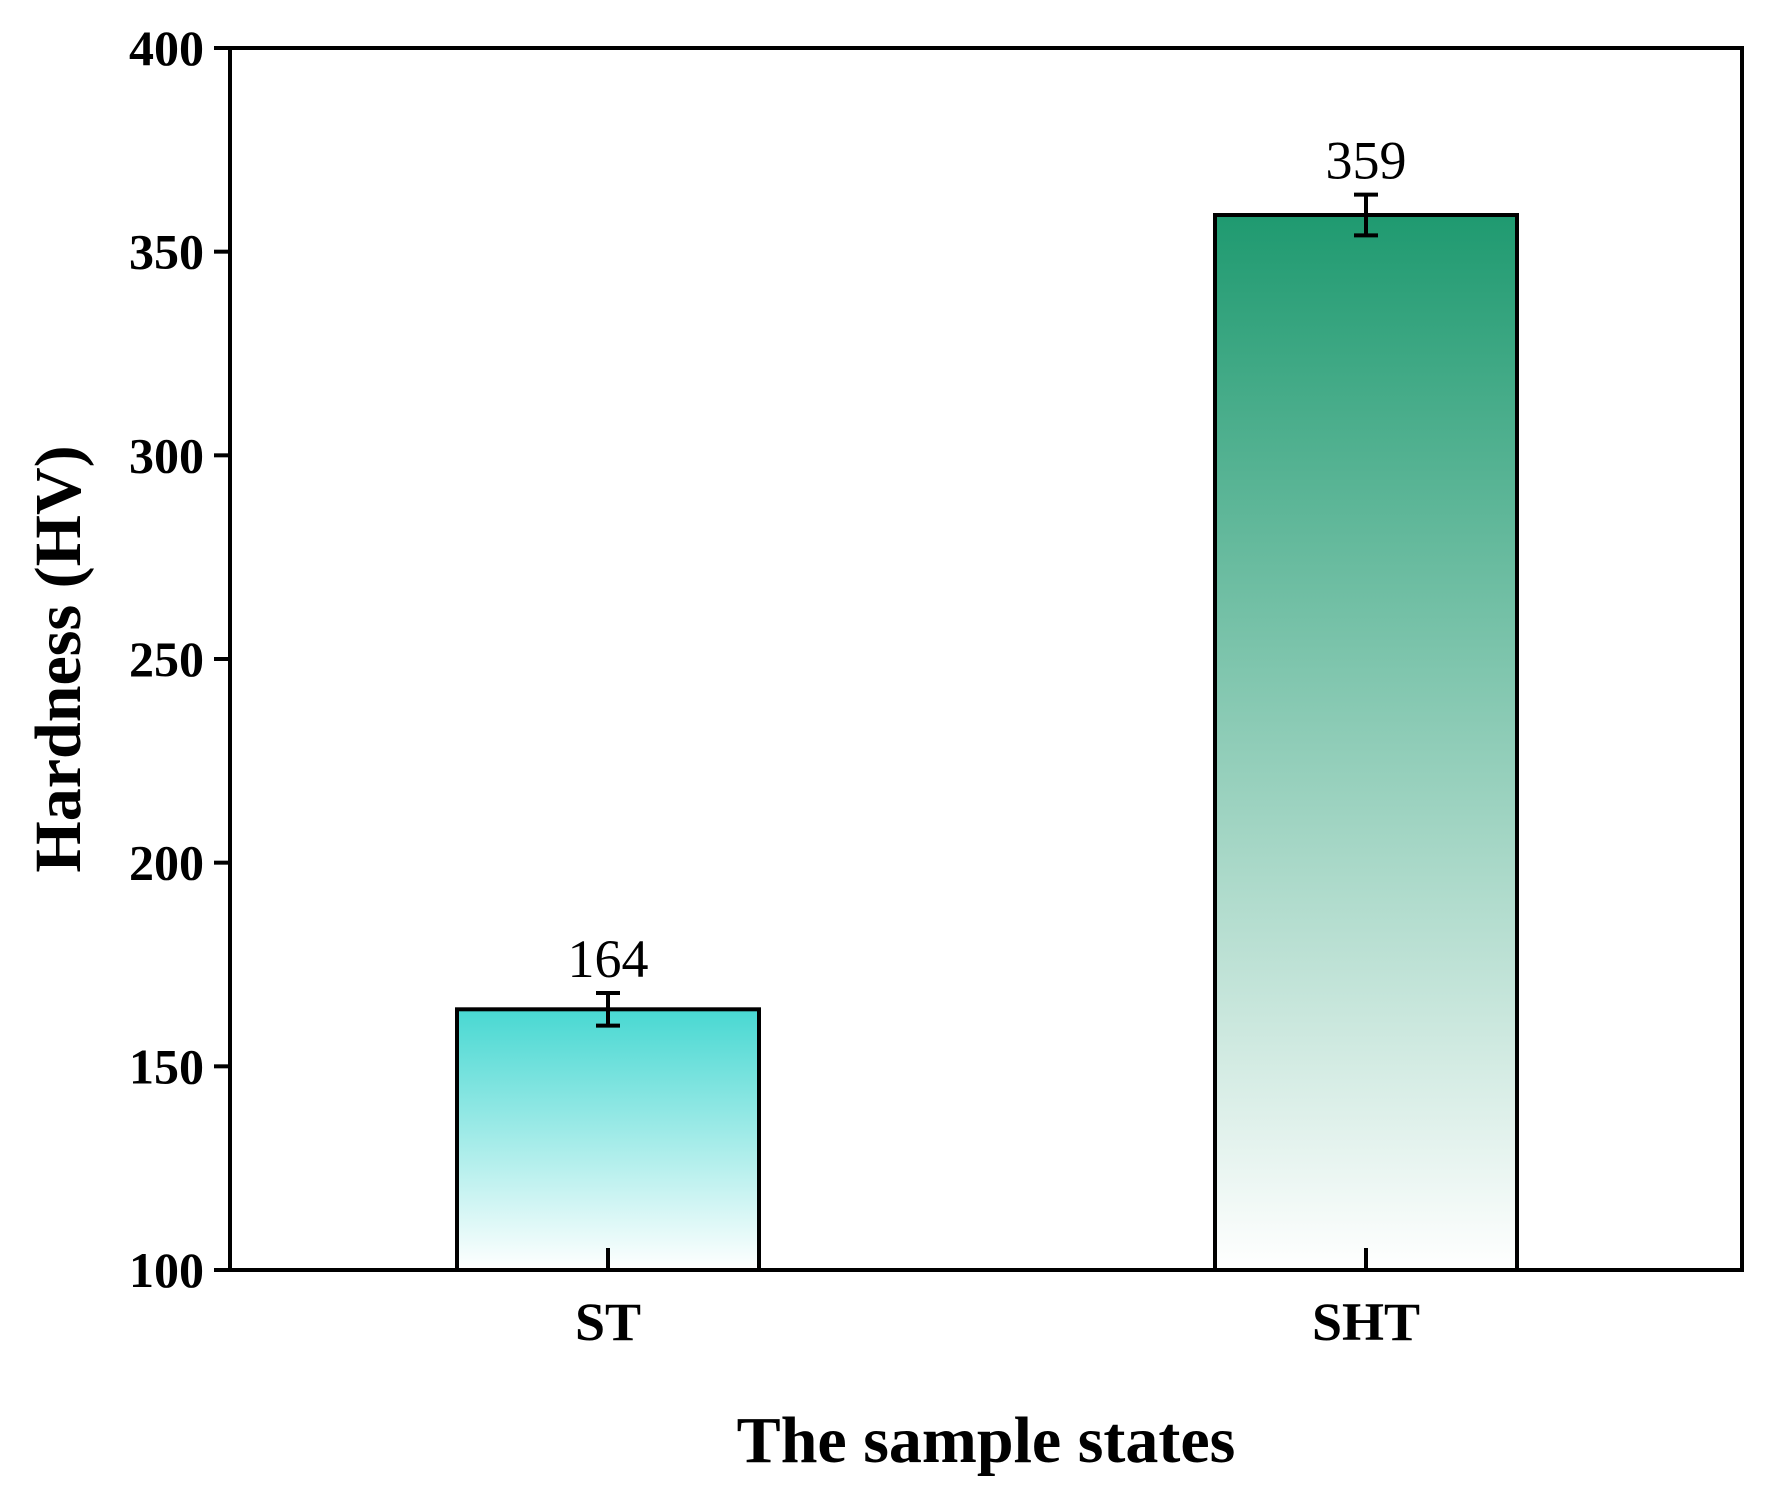 Image resolution: width=1765 pixels, height=1499 pixels. I want to click on y-tick-label-150: 150, so click(166, 1066).